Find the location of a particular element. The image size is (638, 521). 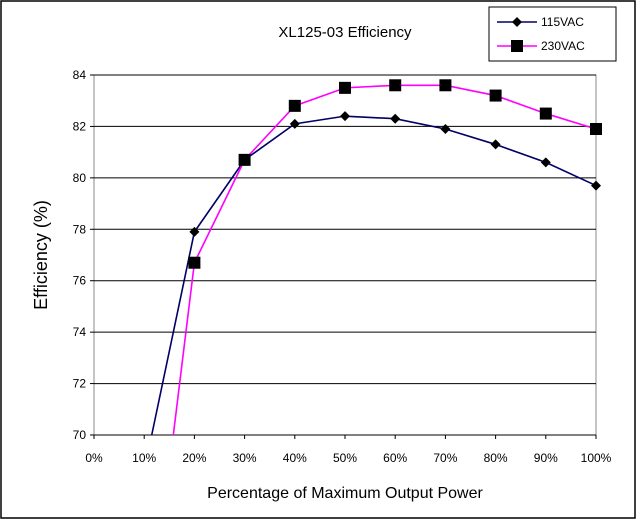

legend-marker-115VAC is located at coordinates (517, 22).